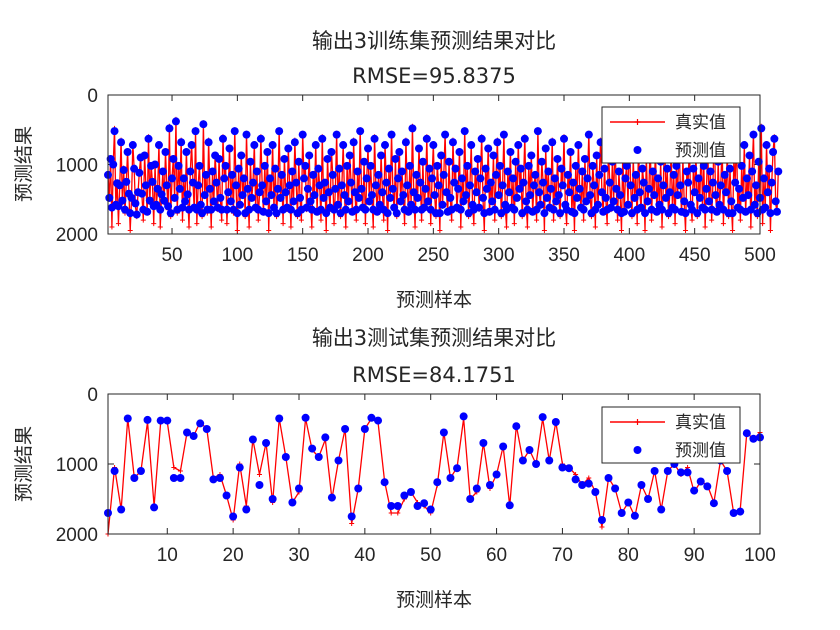  Describe the element at coordinates (352, 523) in the screenshot. I see `test-true-point` at that location.